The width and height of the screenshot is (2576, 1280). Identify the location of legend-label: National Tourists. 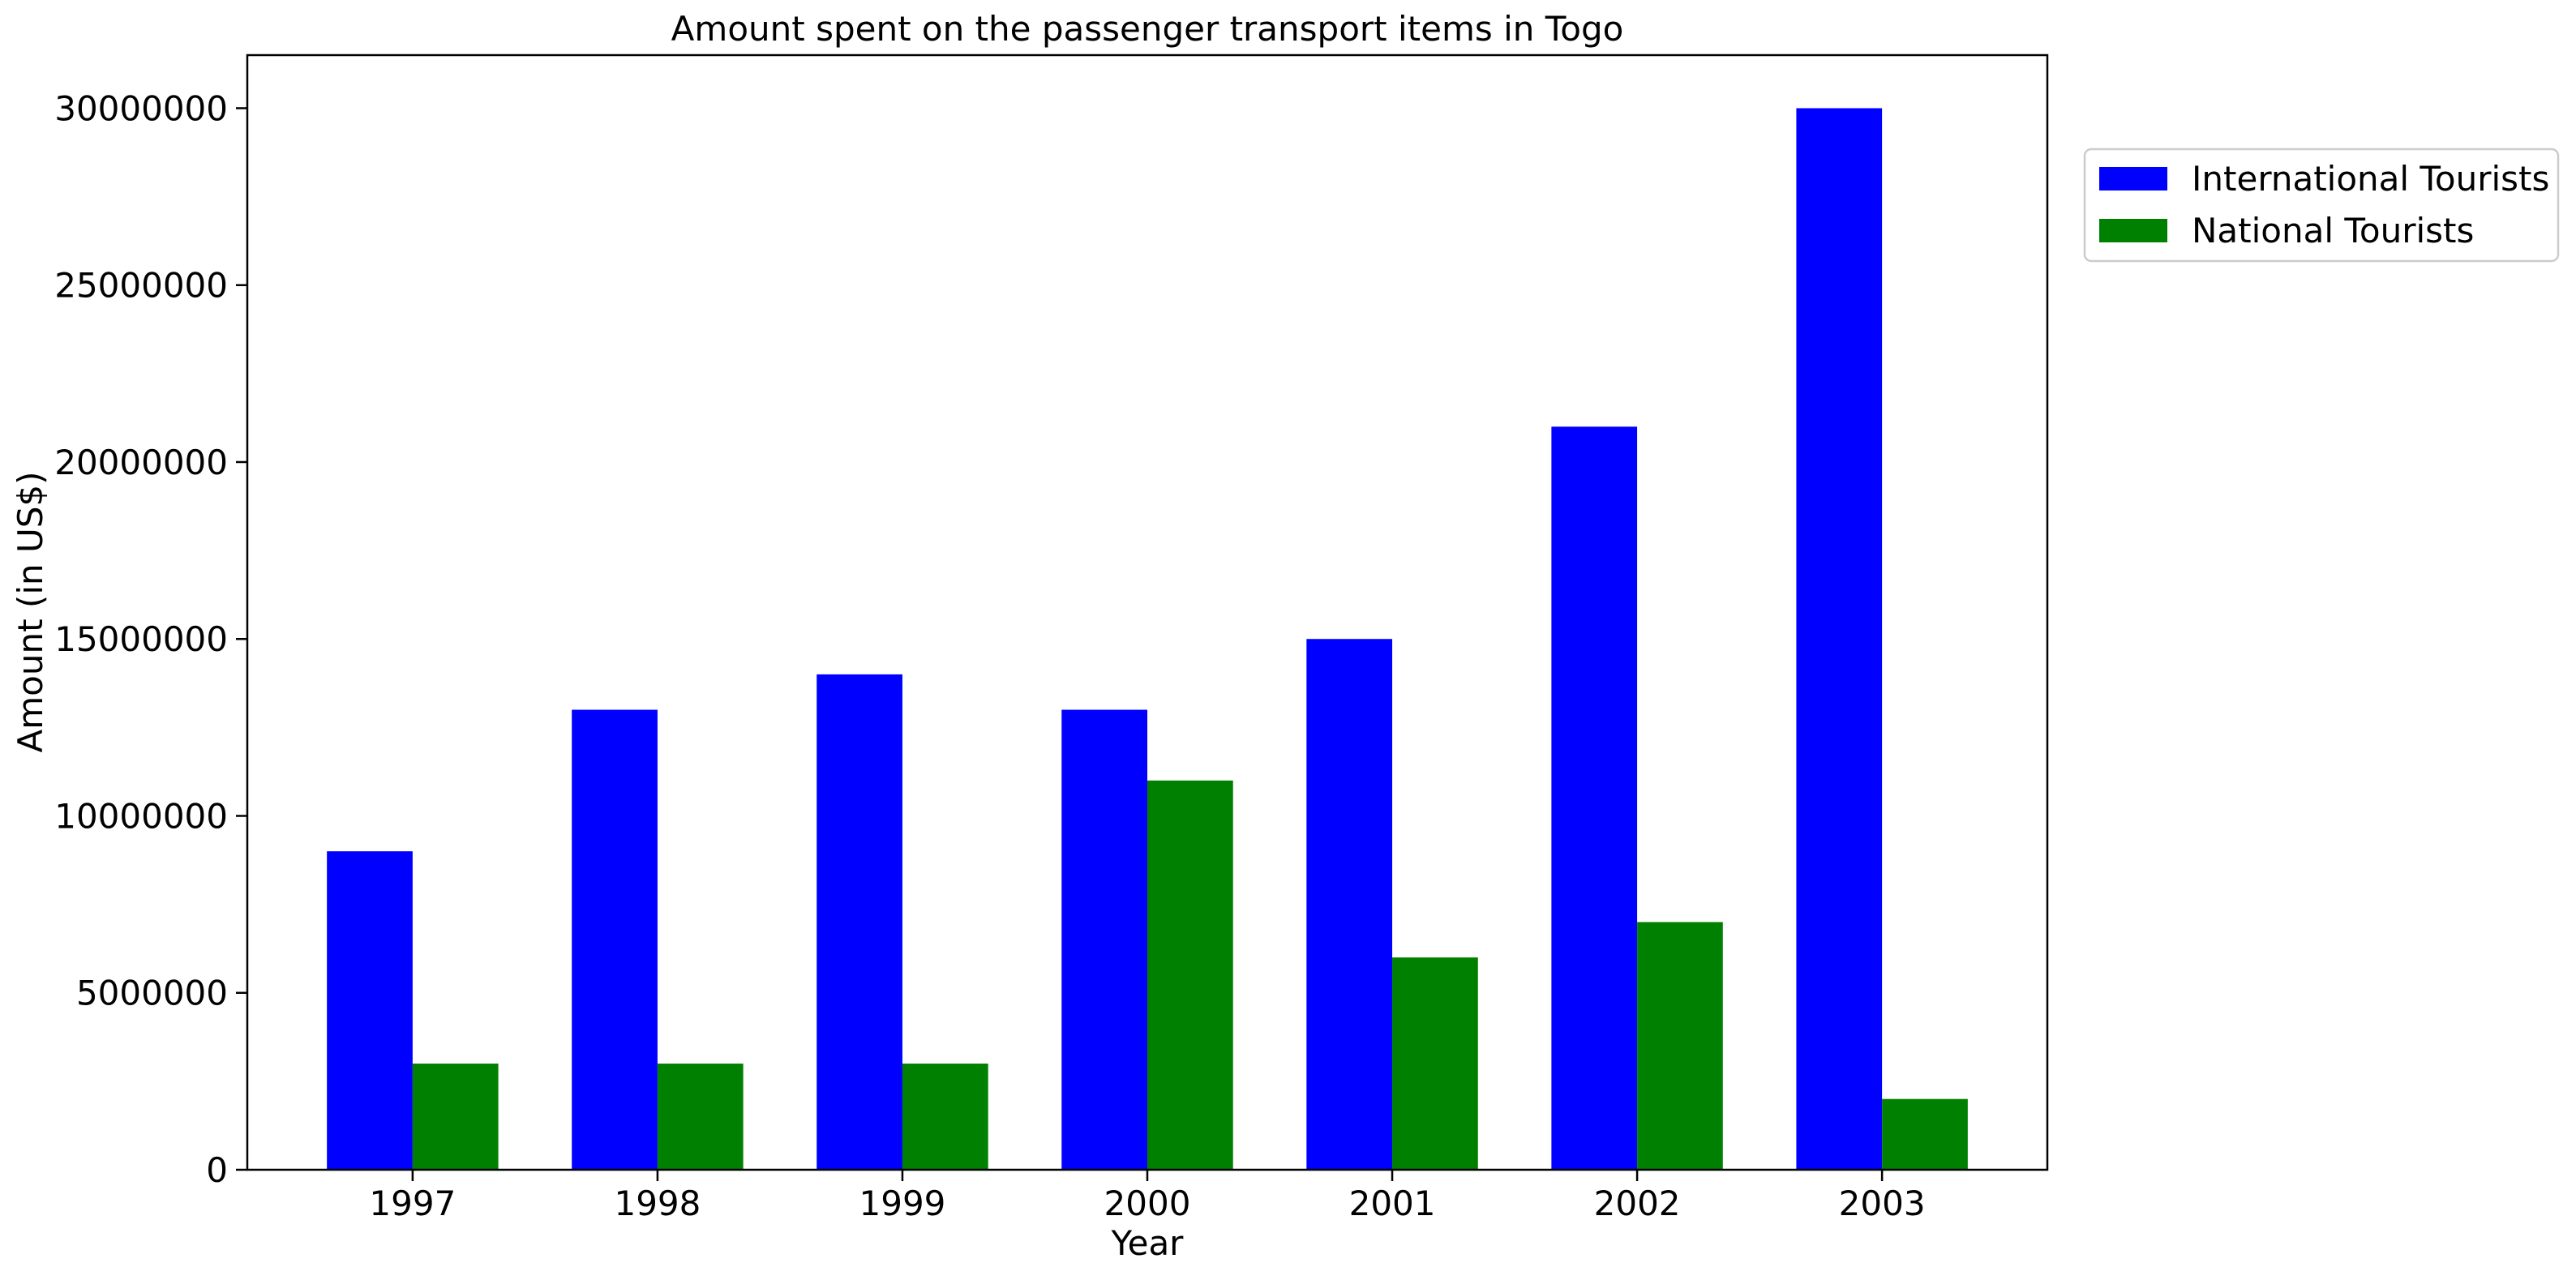
(2333, 231).